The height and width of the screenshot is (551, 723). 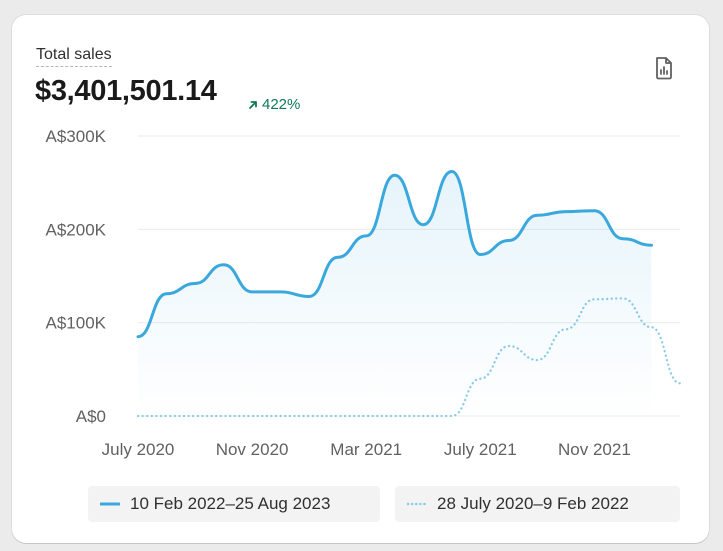 What do you see at coordinates (76, 229) in the screenshot?
I see `y-tick-label: A$200K` at bounding box center [76, 229].